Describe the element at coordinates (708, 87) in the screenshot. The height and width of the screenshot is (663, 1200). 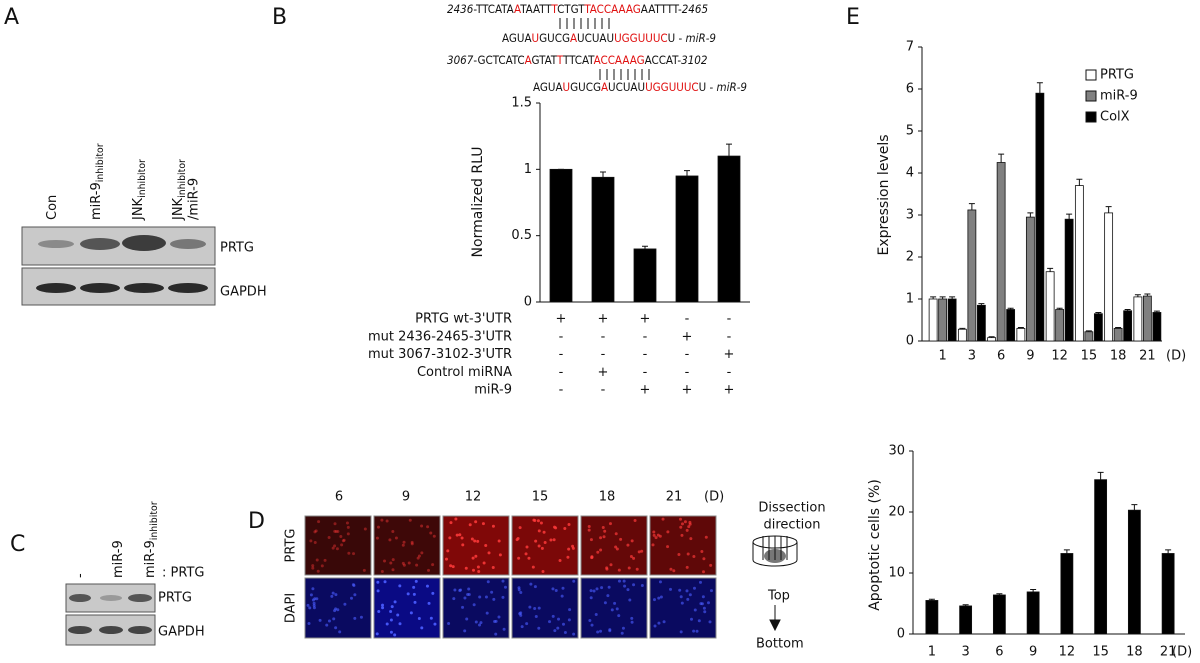
I see `sequence-segment: U -` at that location.